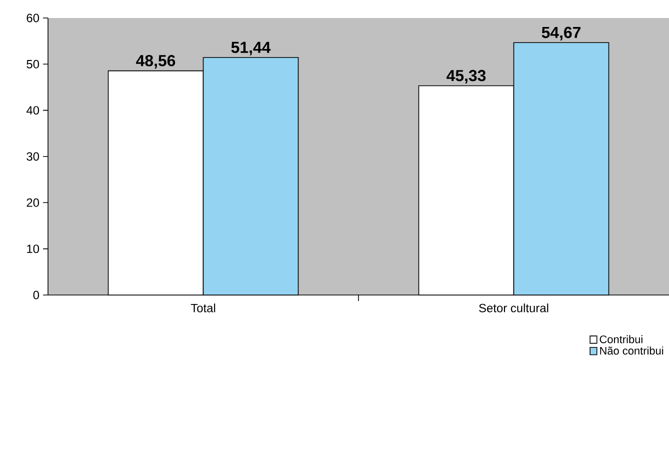 This screenshot has height=460, width=669. What do you see at coordinates (466, 77) in the screenshot?
I see `data-label: 45,33` at bounding box center [466, 77].